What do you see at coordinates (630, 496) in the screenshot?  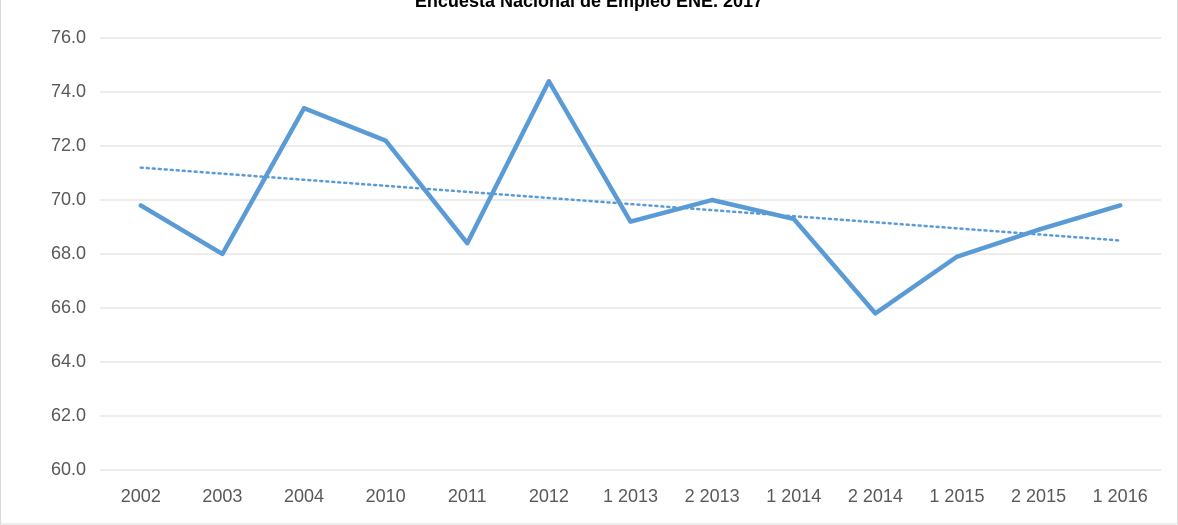 I see `x-tick-label: 1 2013` at bounding box center [630, 496].